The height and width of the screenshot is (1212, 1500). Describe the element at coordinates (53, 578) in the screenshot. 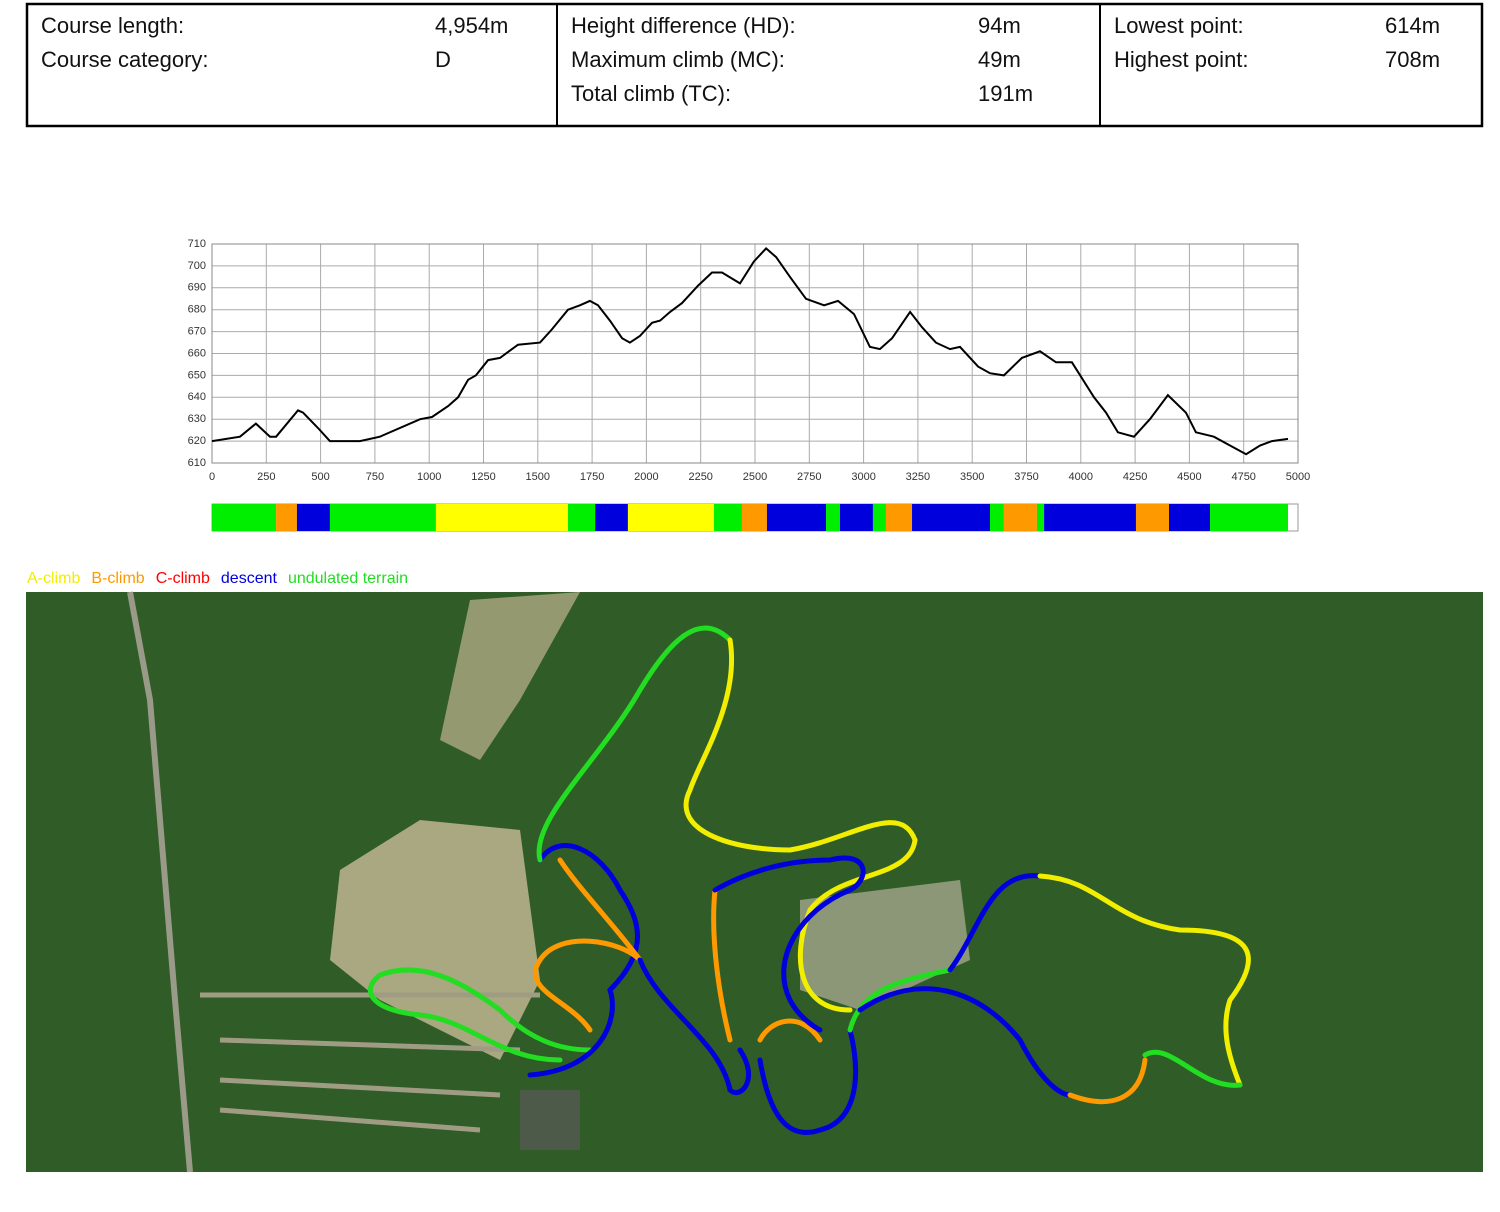

I see `legend-entry: A-climb` at that location.